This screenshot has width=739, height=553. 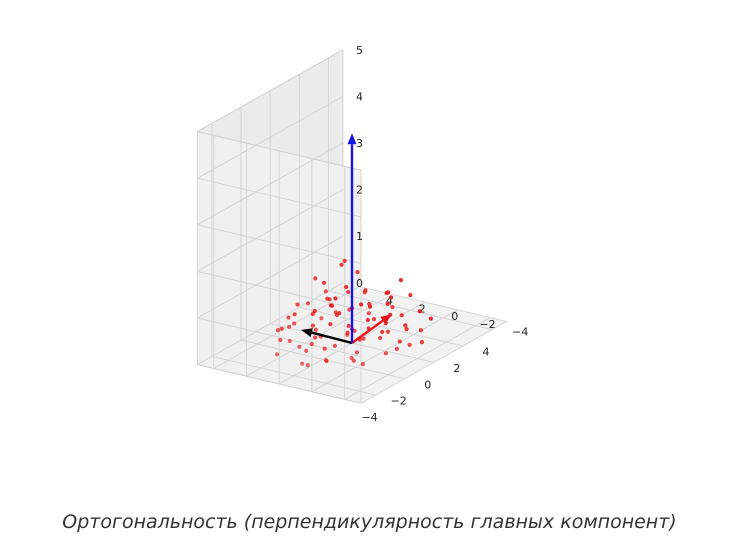 I want to click on y-tick-label: −4, so click(x=520, y=332).